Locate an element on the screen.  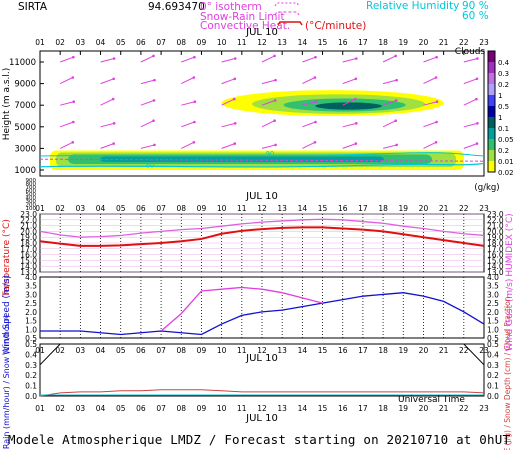
cloud-bottom-hour-label: 04 is located at coordinates (101, 208).